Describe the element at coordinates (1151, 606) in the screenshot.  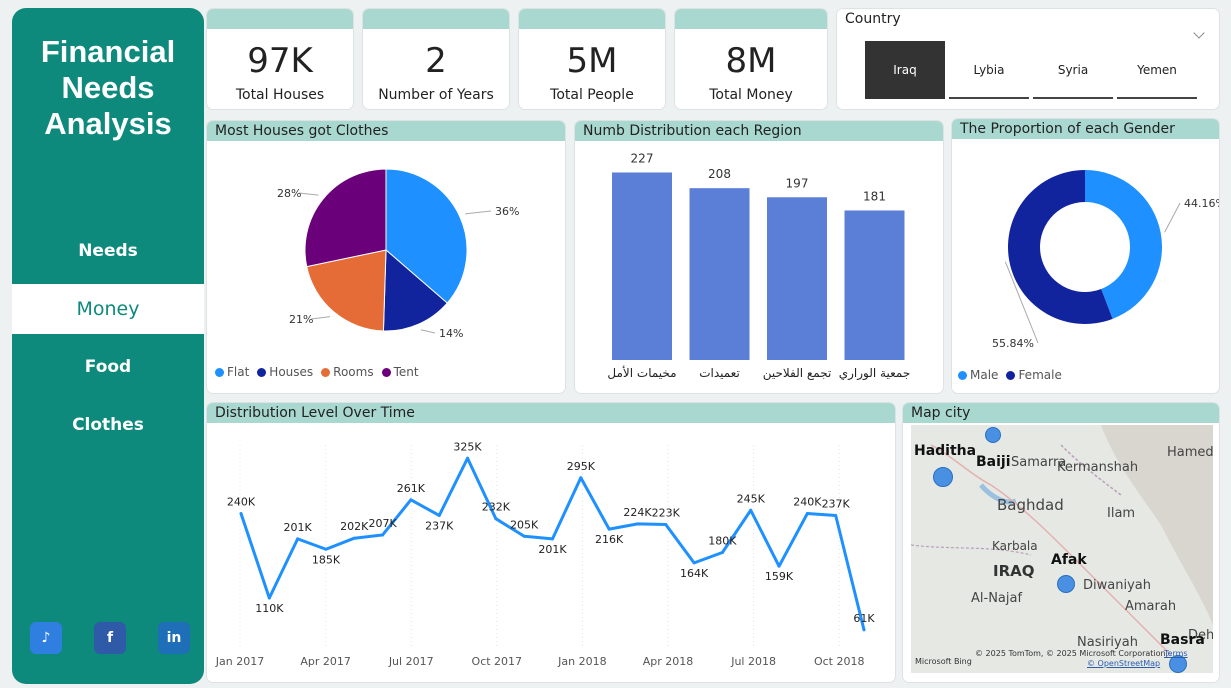
I see `map-label-amarah: Amarah` at that location.